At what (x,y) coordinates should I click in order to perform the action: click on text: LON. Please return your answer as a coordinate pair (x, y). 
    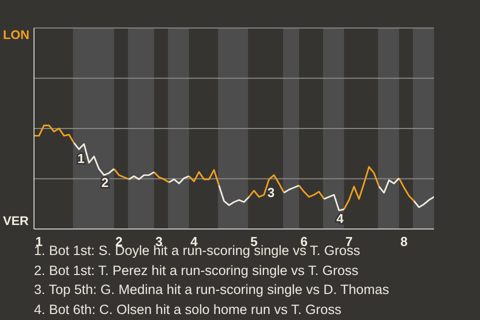
    Looking at the image, I should click on (16, 35).